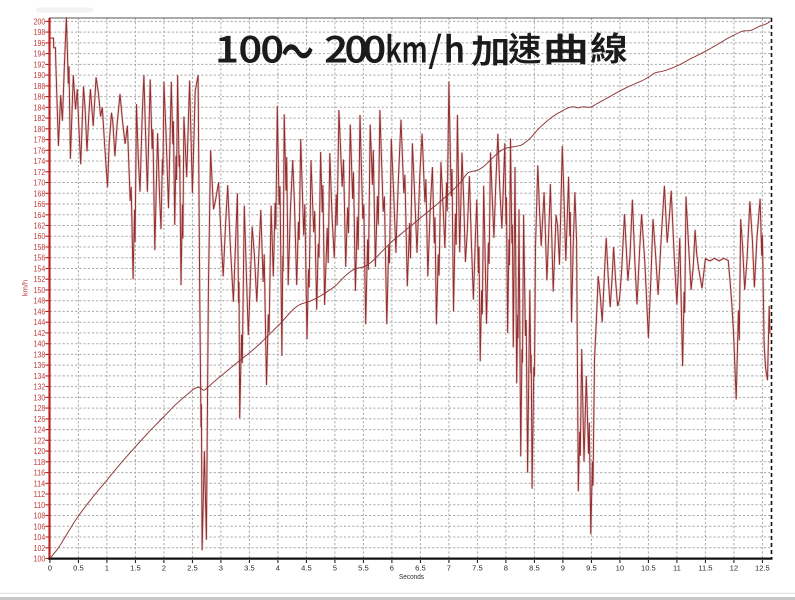 This screenshot has width=795, height=600. I want to click on svg-text: 5, so click(335, 568).